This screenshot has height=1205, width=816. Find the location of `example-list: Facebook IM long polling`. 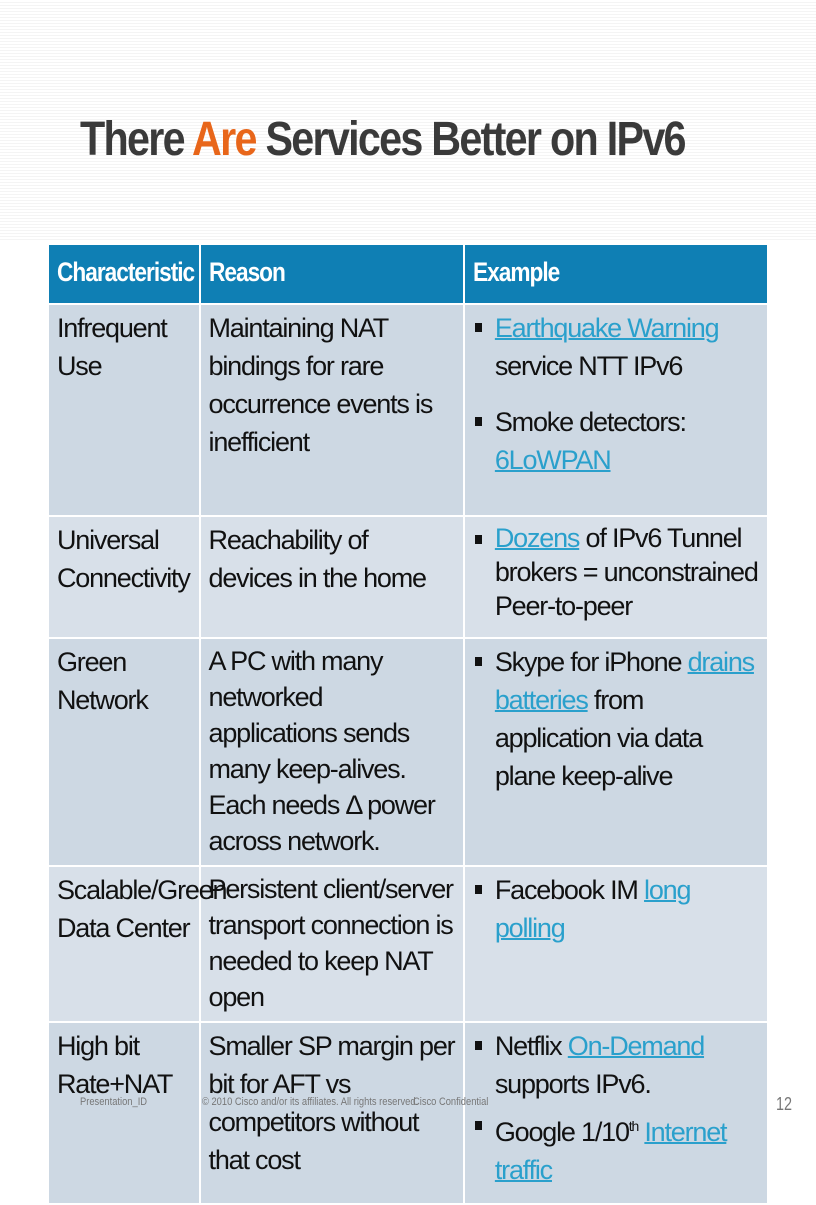

example-list: Facebook IM long polling is located at coordinates (616, 909).